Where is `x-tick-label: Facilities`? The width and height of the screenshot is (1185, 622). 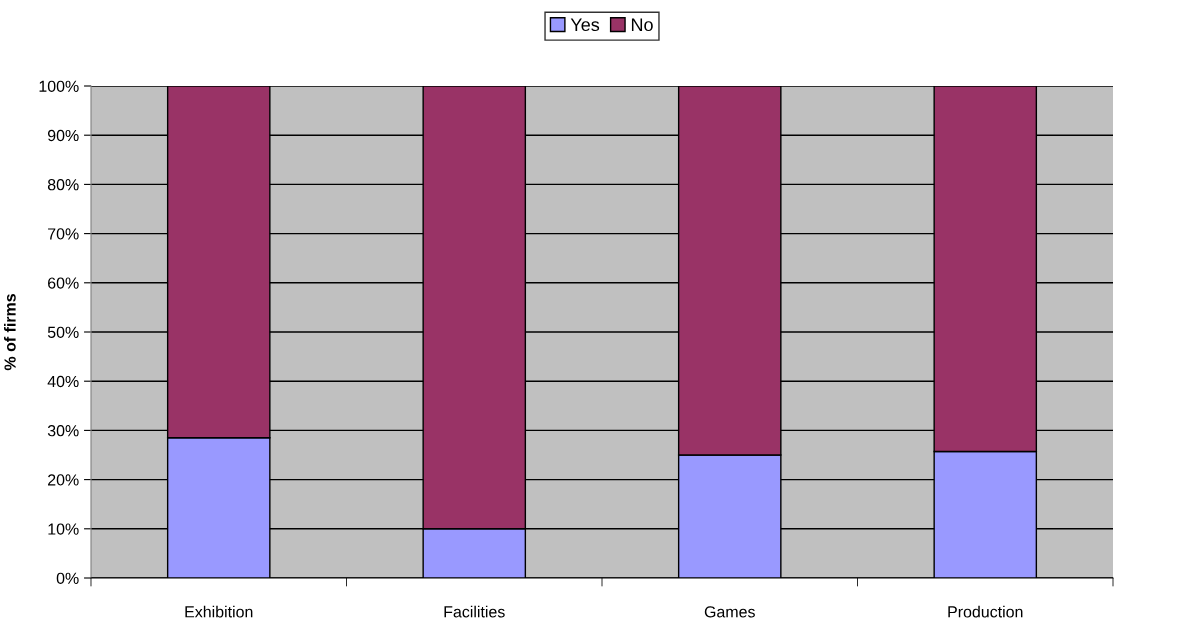
x-tick-label: Facilities is located at coordinates (474, 611).